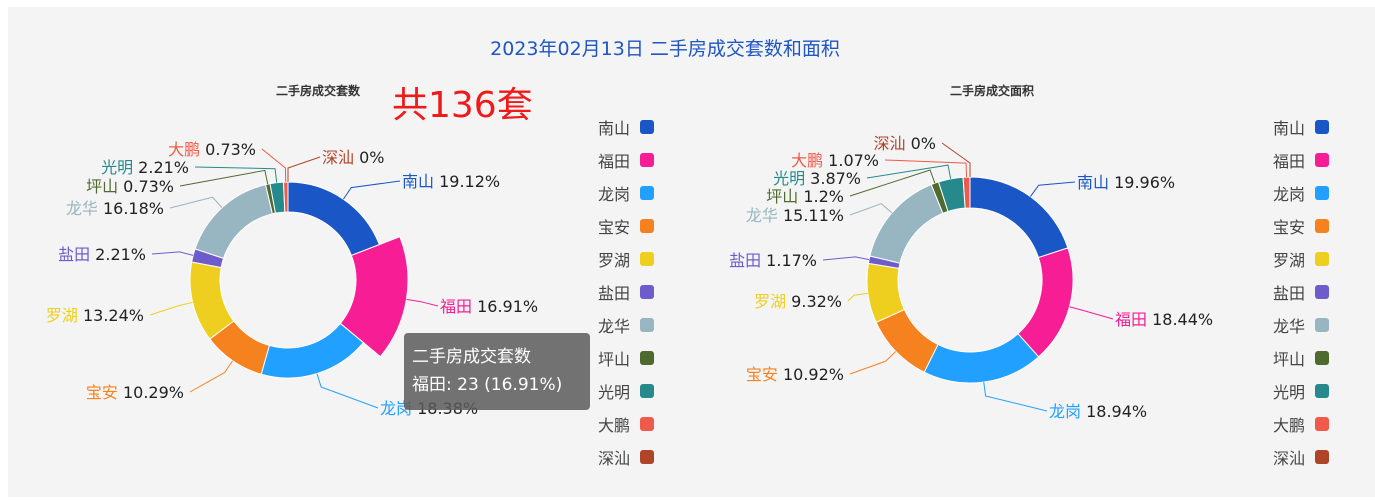 The image size is (1375, 501). I want to click on legend-count: 南山福田龙岗宝安 罗湖盐田龙华坪山光明大鹏 深汕, so click(626, 291).